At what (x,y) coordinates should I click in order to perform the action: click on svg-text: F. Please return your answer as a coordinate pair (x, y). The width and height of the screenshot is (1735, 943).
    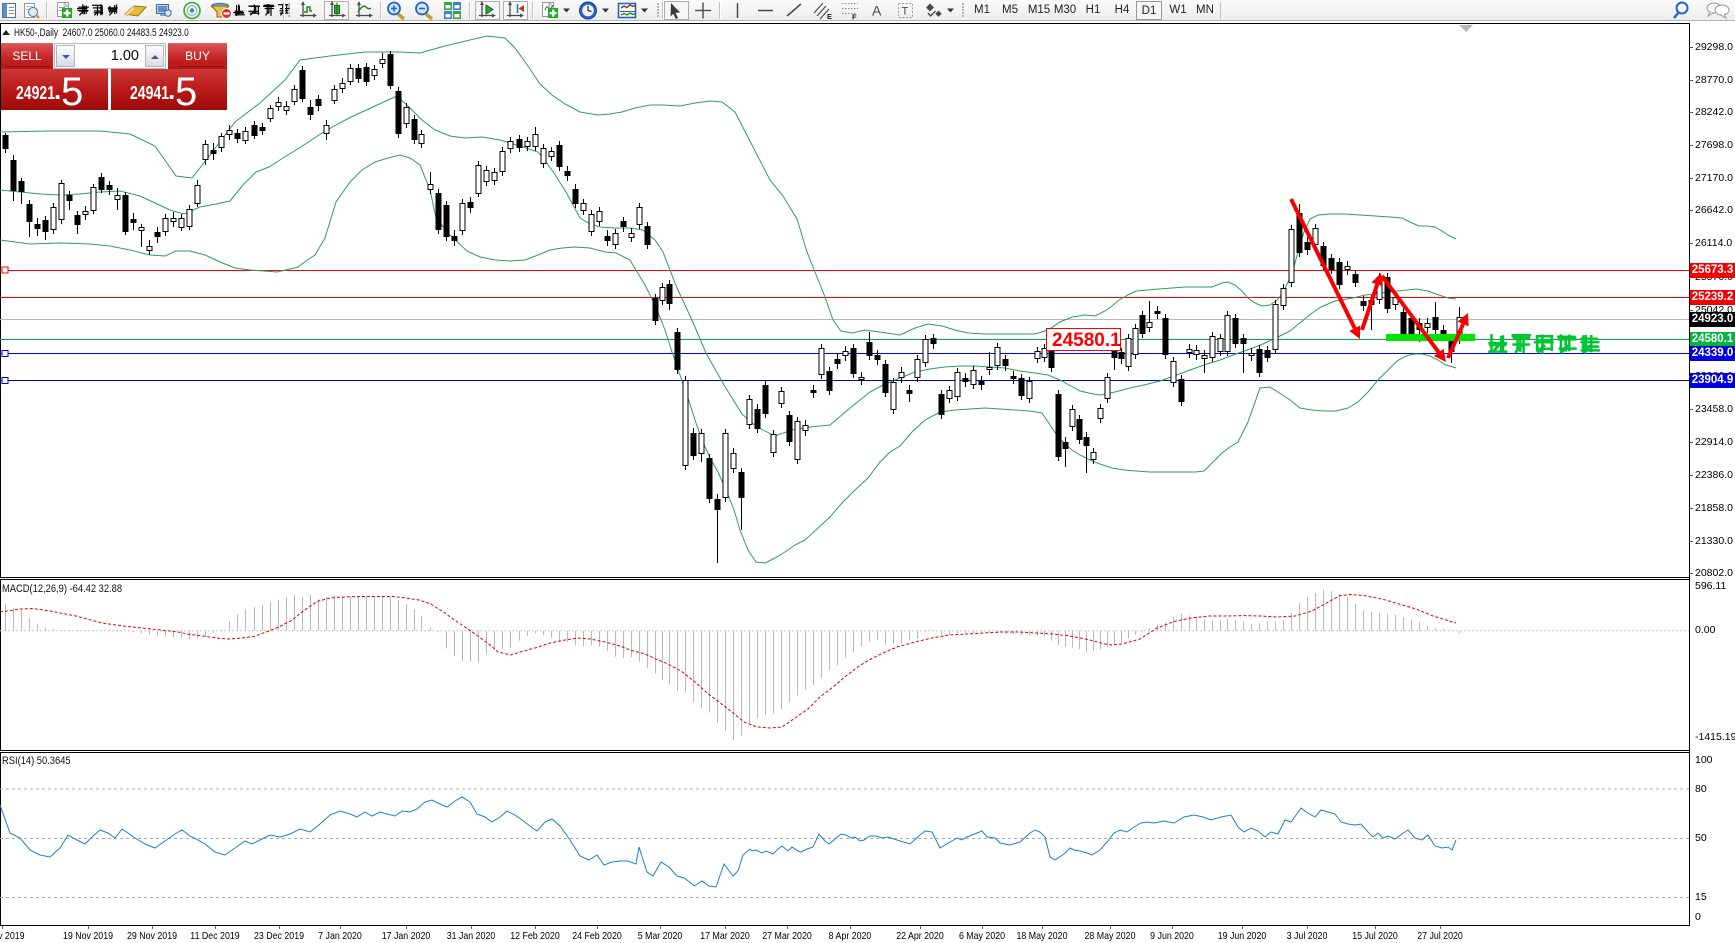
    Looking at the image, I should click on (854, 17).